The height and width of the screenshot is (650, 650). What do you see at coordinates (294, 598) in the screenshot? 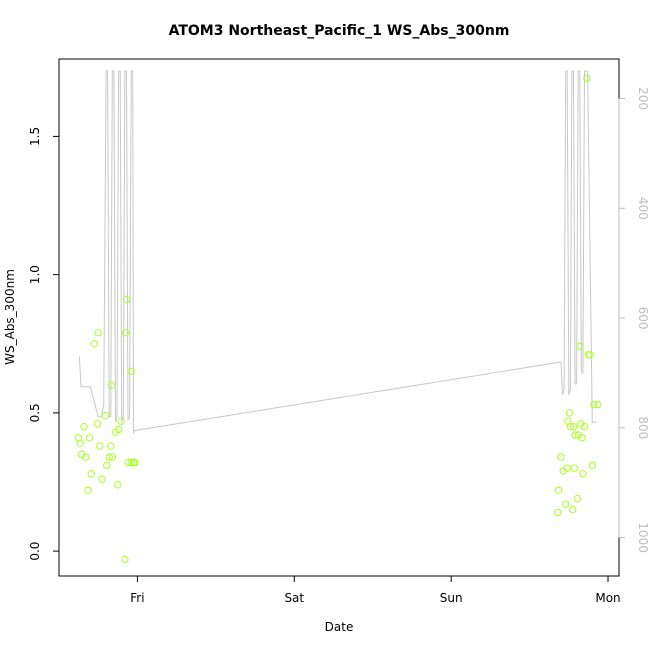
I see `x-tick-label: Sat` at bounding box center [294, 598].